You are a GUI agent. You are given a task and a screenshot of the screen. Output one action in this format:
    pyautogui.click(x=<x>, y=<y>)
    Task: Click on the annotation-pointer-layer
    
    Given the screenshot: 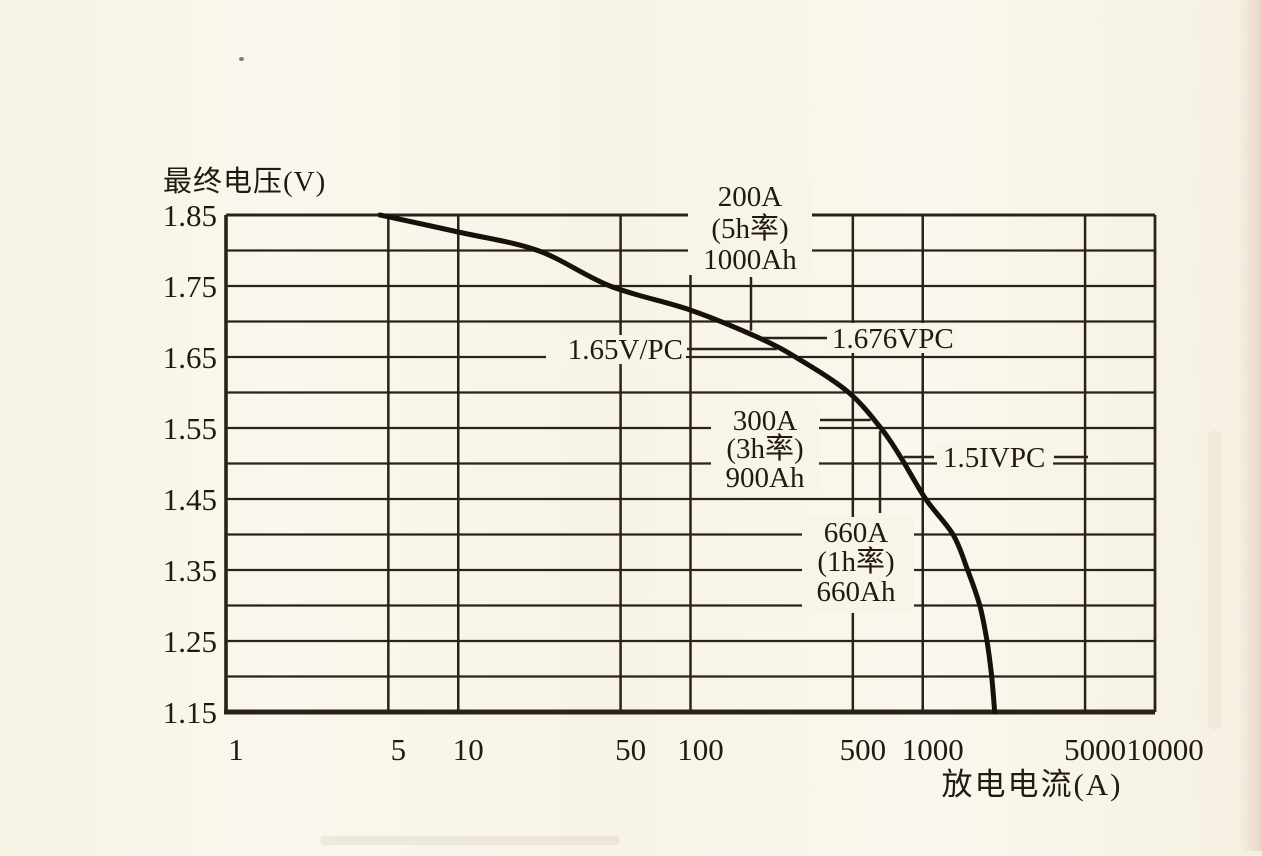 What is the action you would take?
    pyautogui.click(x=887, y=395)
    